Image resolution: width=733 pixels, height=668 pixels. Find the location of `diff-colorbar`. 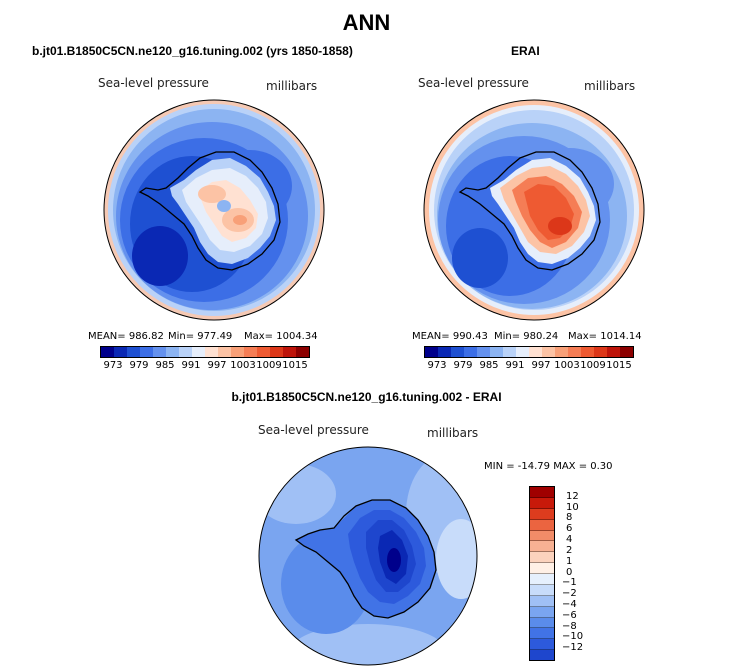

diff-colorbar is located at coordinates (542, 573).